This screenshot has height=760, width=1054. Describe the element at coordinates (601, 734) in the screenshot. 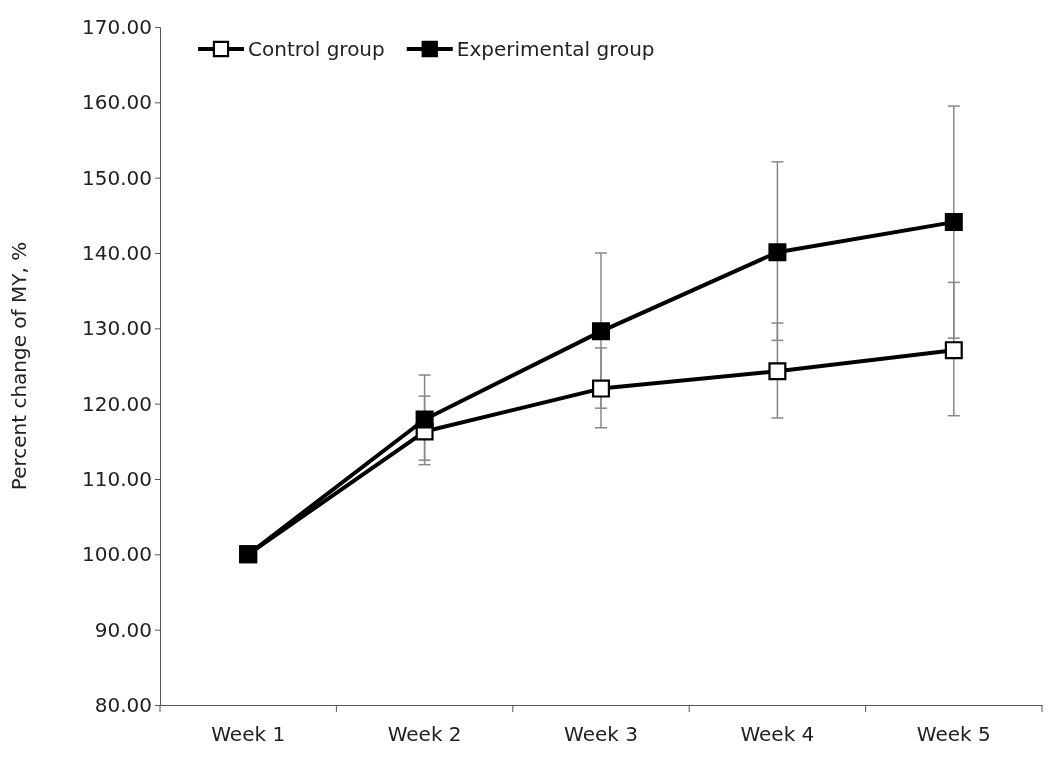

I see `x-tick-label: Week 3` at that location.